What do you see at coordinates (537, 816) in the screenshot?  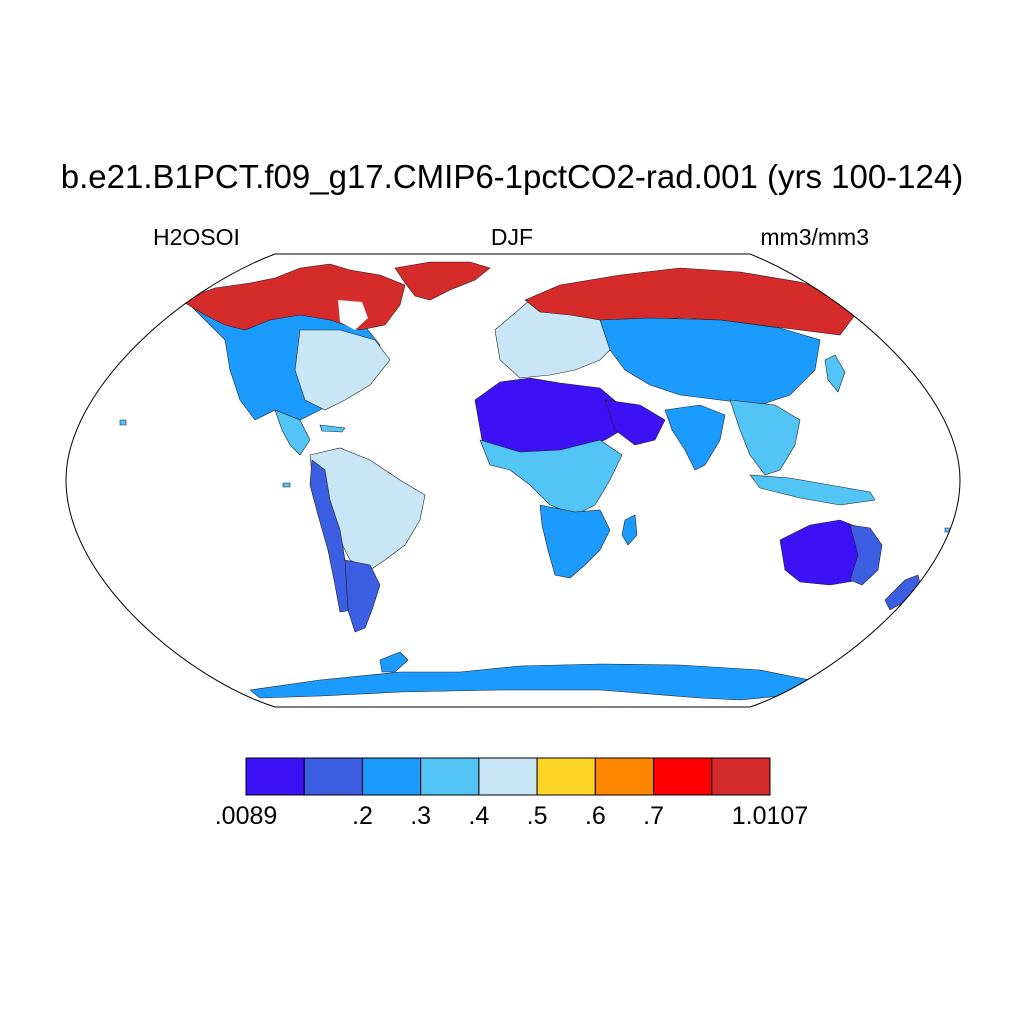 I see `colorbar-label: .5` at bounding box center [537, 816].